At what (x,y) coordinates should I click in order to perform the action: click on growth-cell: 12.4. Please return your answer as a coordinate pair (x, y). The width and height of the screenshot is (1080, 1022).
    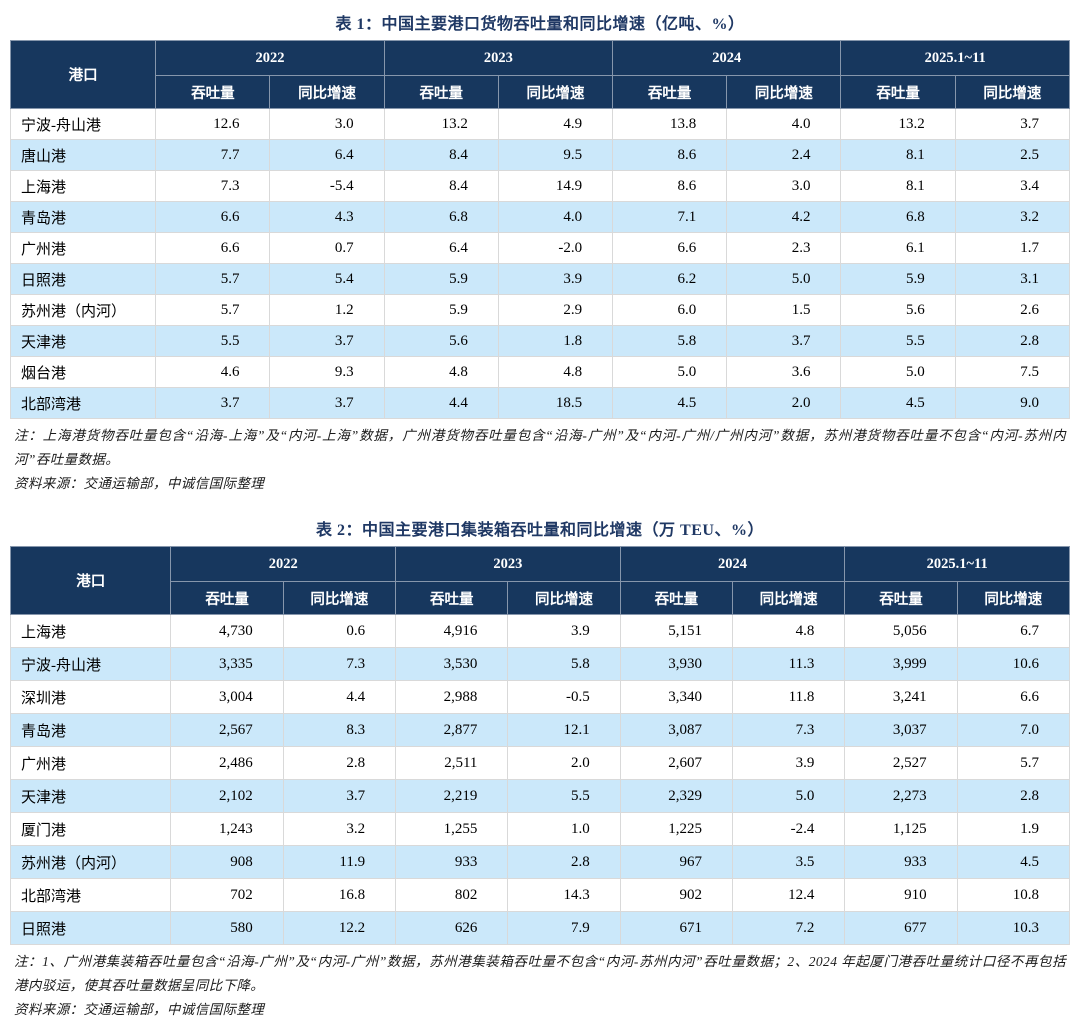
    Looking at the image, I should click on (789, 895).